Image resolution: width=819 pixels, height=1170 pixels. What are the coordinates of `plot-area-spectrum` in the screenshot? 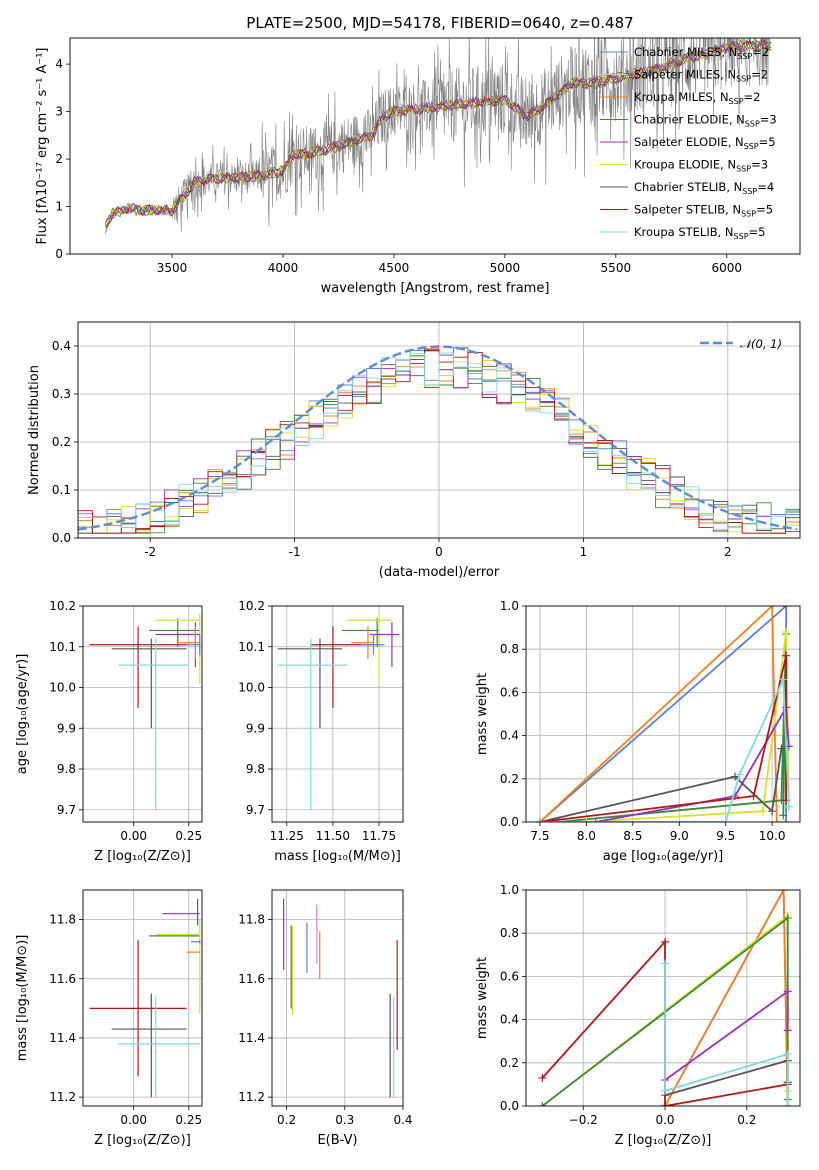 It's located at (438, 136).